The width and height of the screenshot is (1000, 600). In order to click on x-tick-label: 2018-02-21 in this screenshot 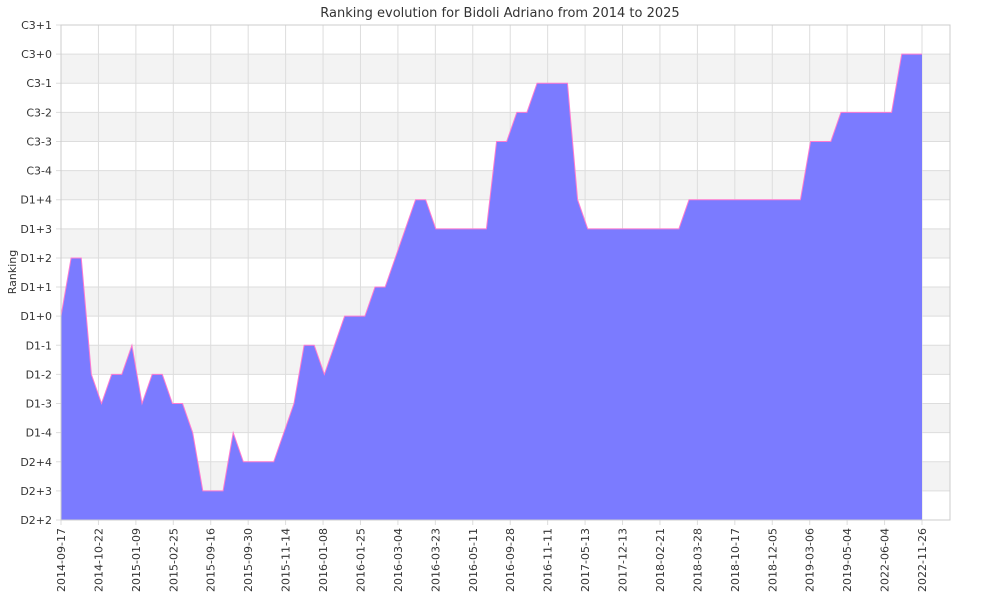, I will do `click(660, 560)`.